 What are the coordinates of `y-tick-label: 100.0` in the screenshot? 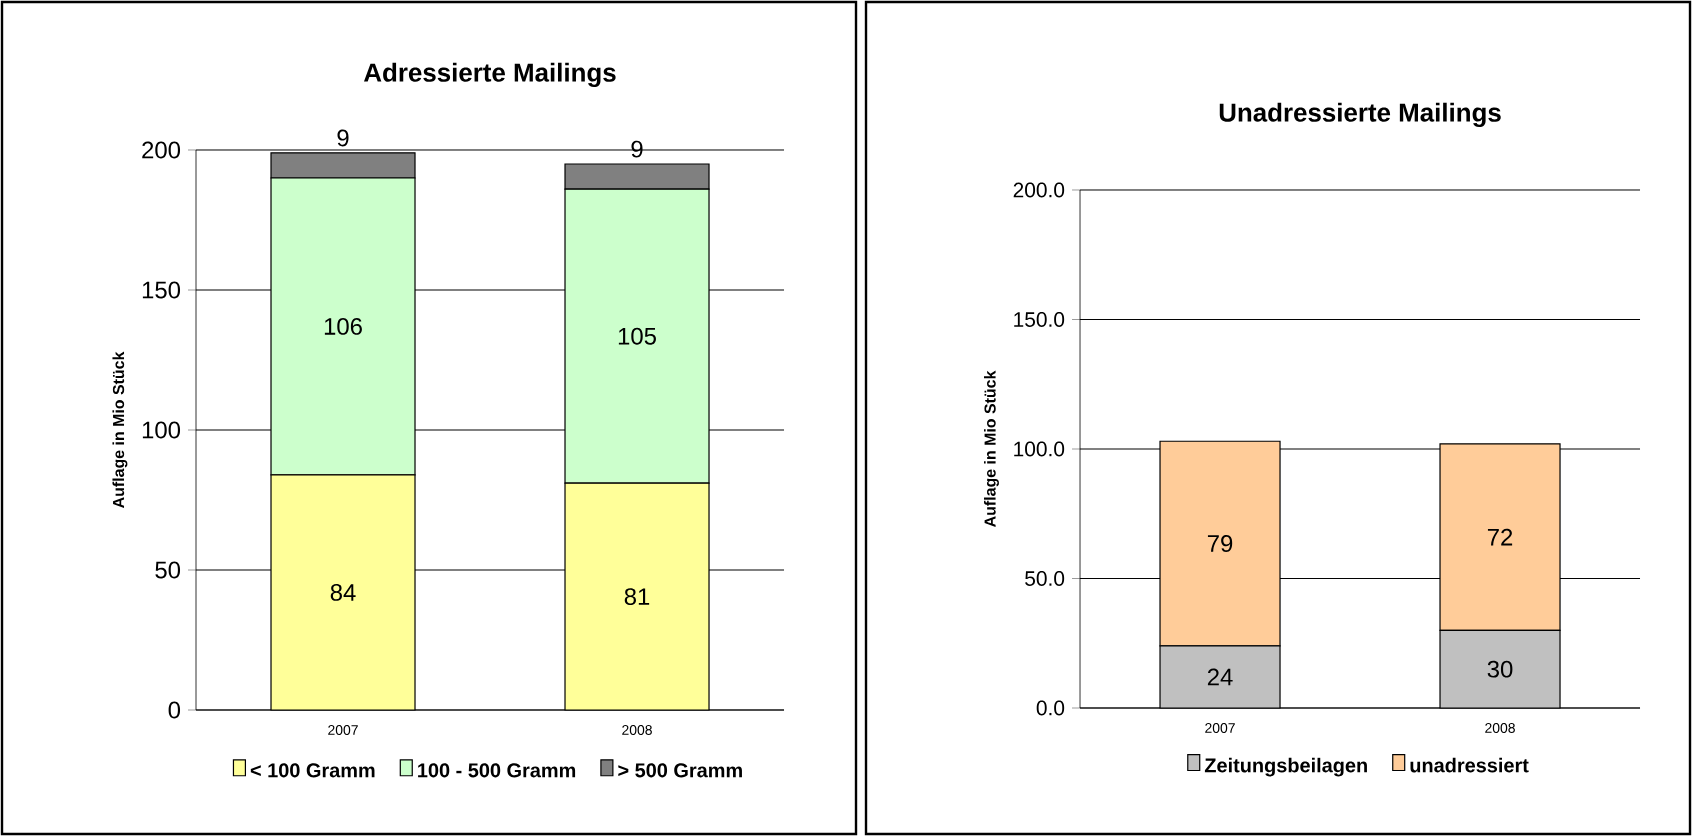 It's located at (1039, 449).